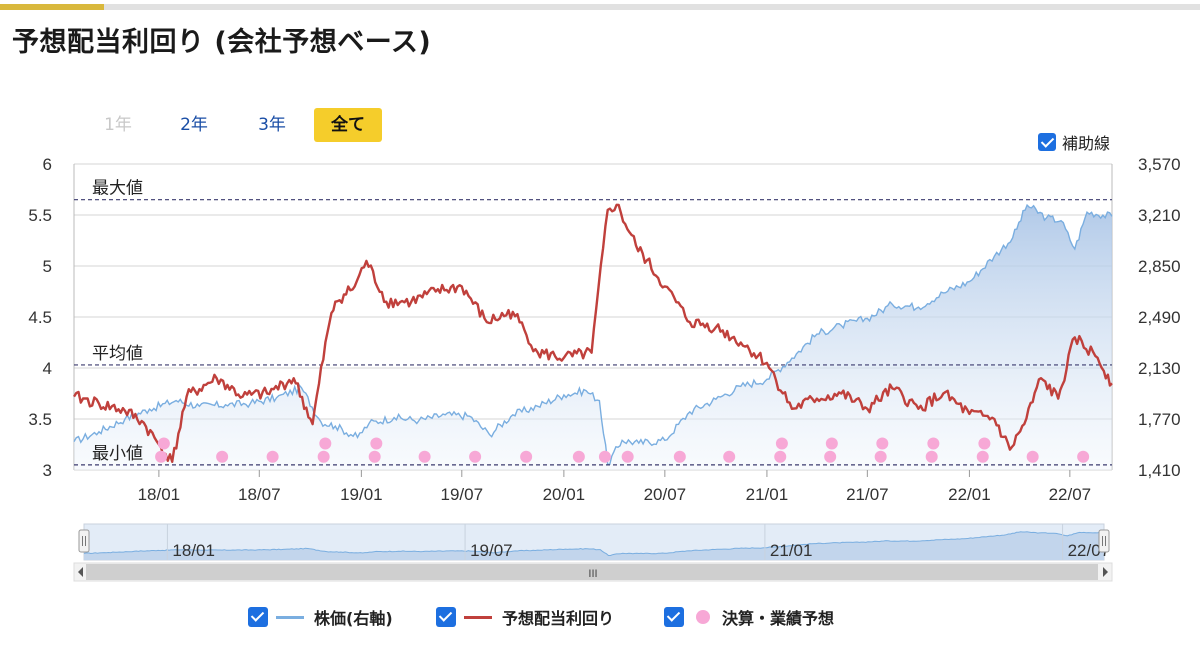  What do you see at coordinates (47, 368) in the screenshot?
I see `left-axis-tick: 4` at bounding box center [47, 368].